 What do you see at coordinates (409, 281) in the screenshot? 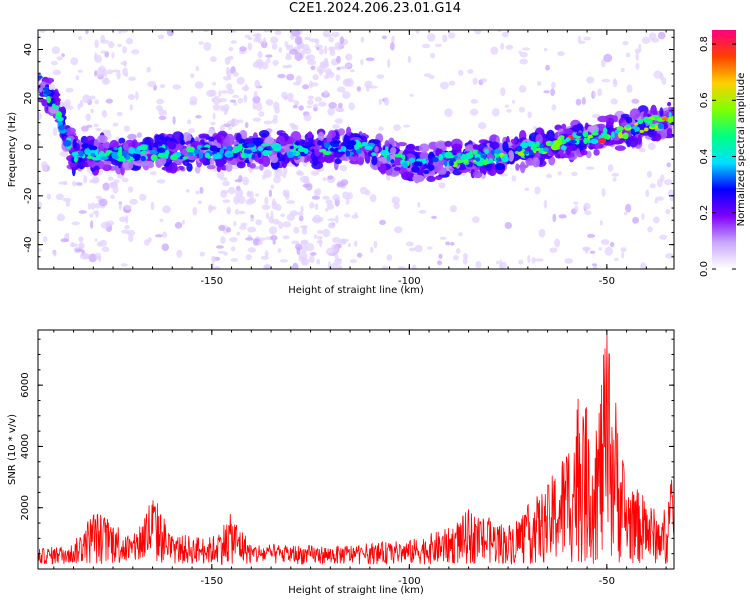
I see `spectrogram-xtick-label: -100` at bounding box center [409, 281].